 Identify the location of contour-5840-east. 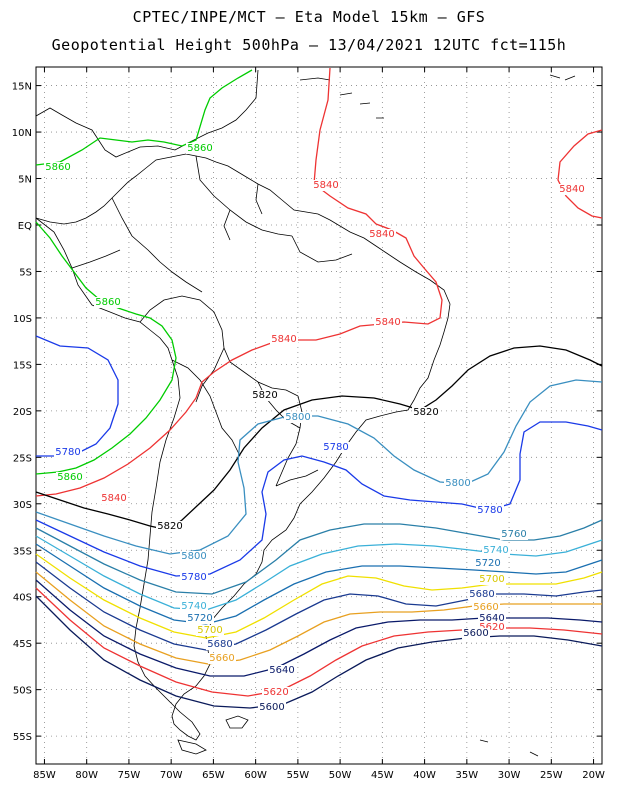
(580, 174).